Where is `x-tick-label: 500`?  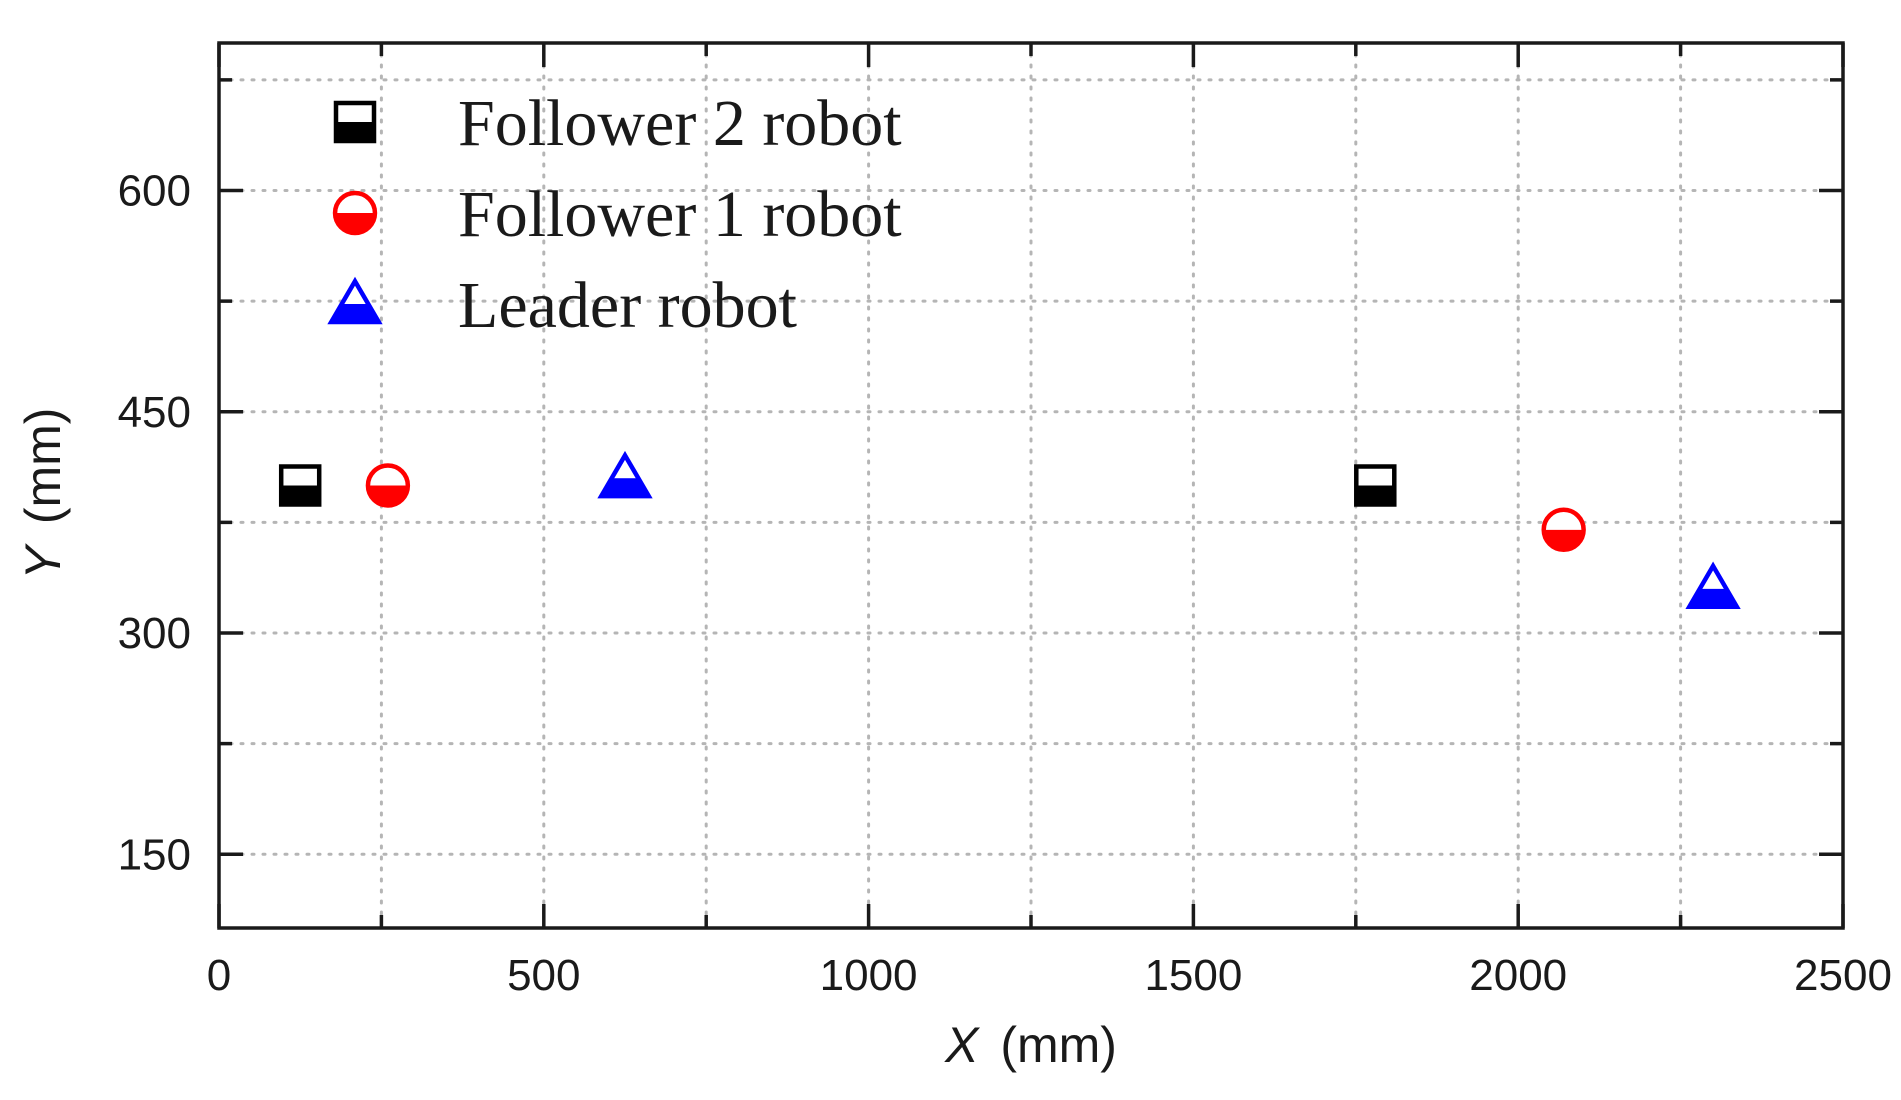 x-tick-label: 500 is located at coordinates (543, 975).